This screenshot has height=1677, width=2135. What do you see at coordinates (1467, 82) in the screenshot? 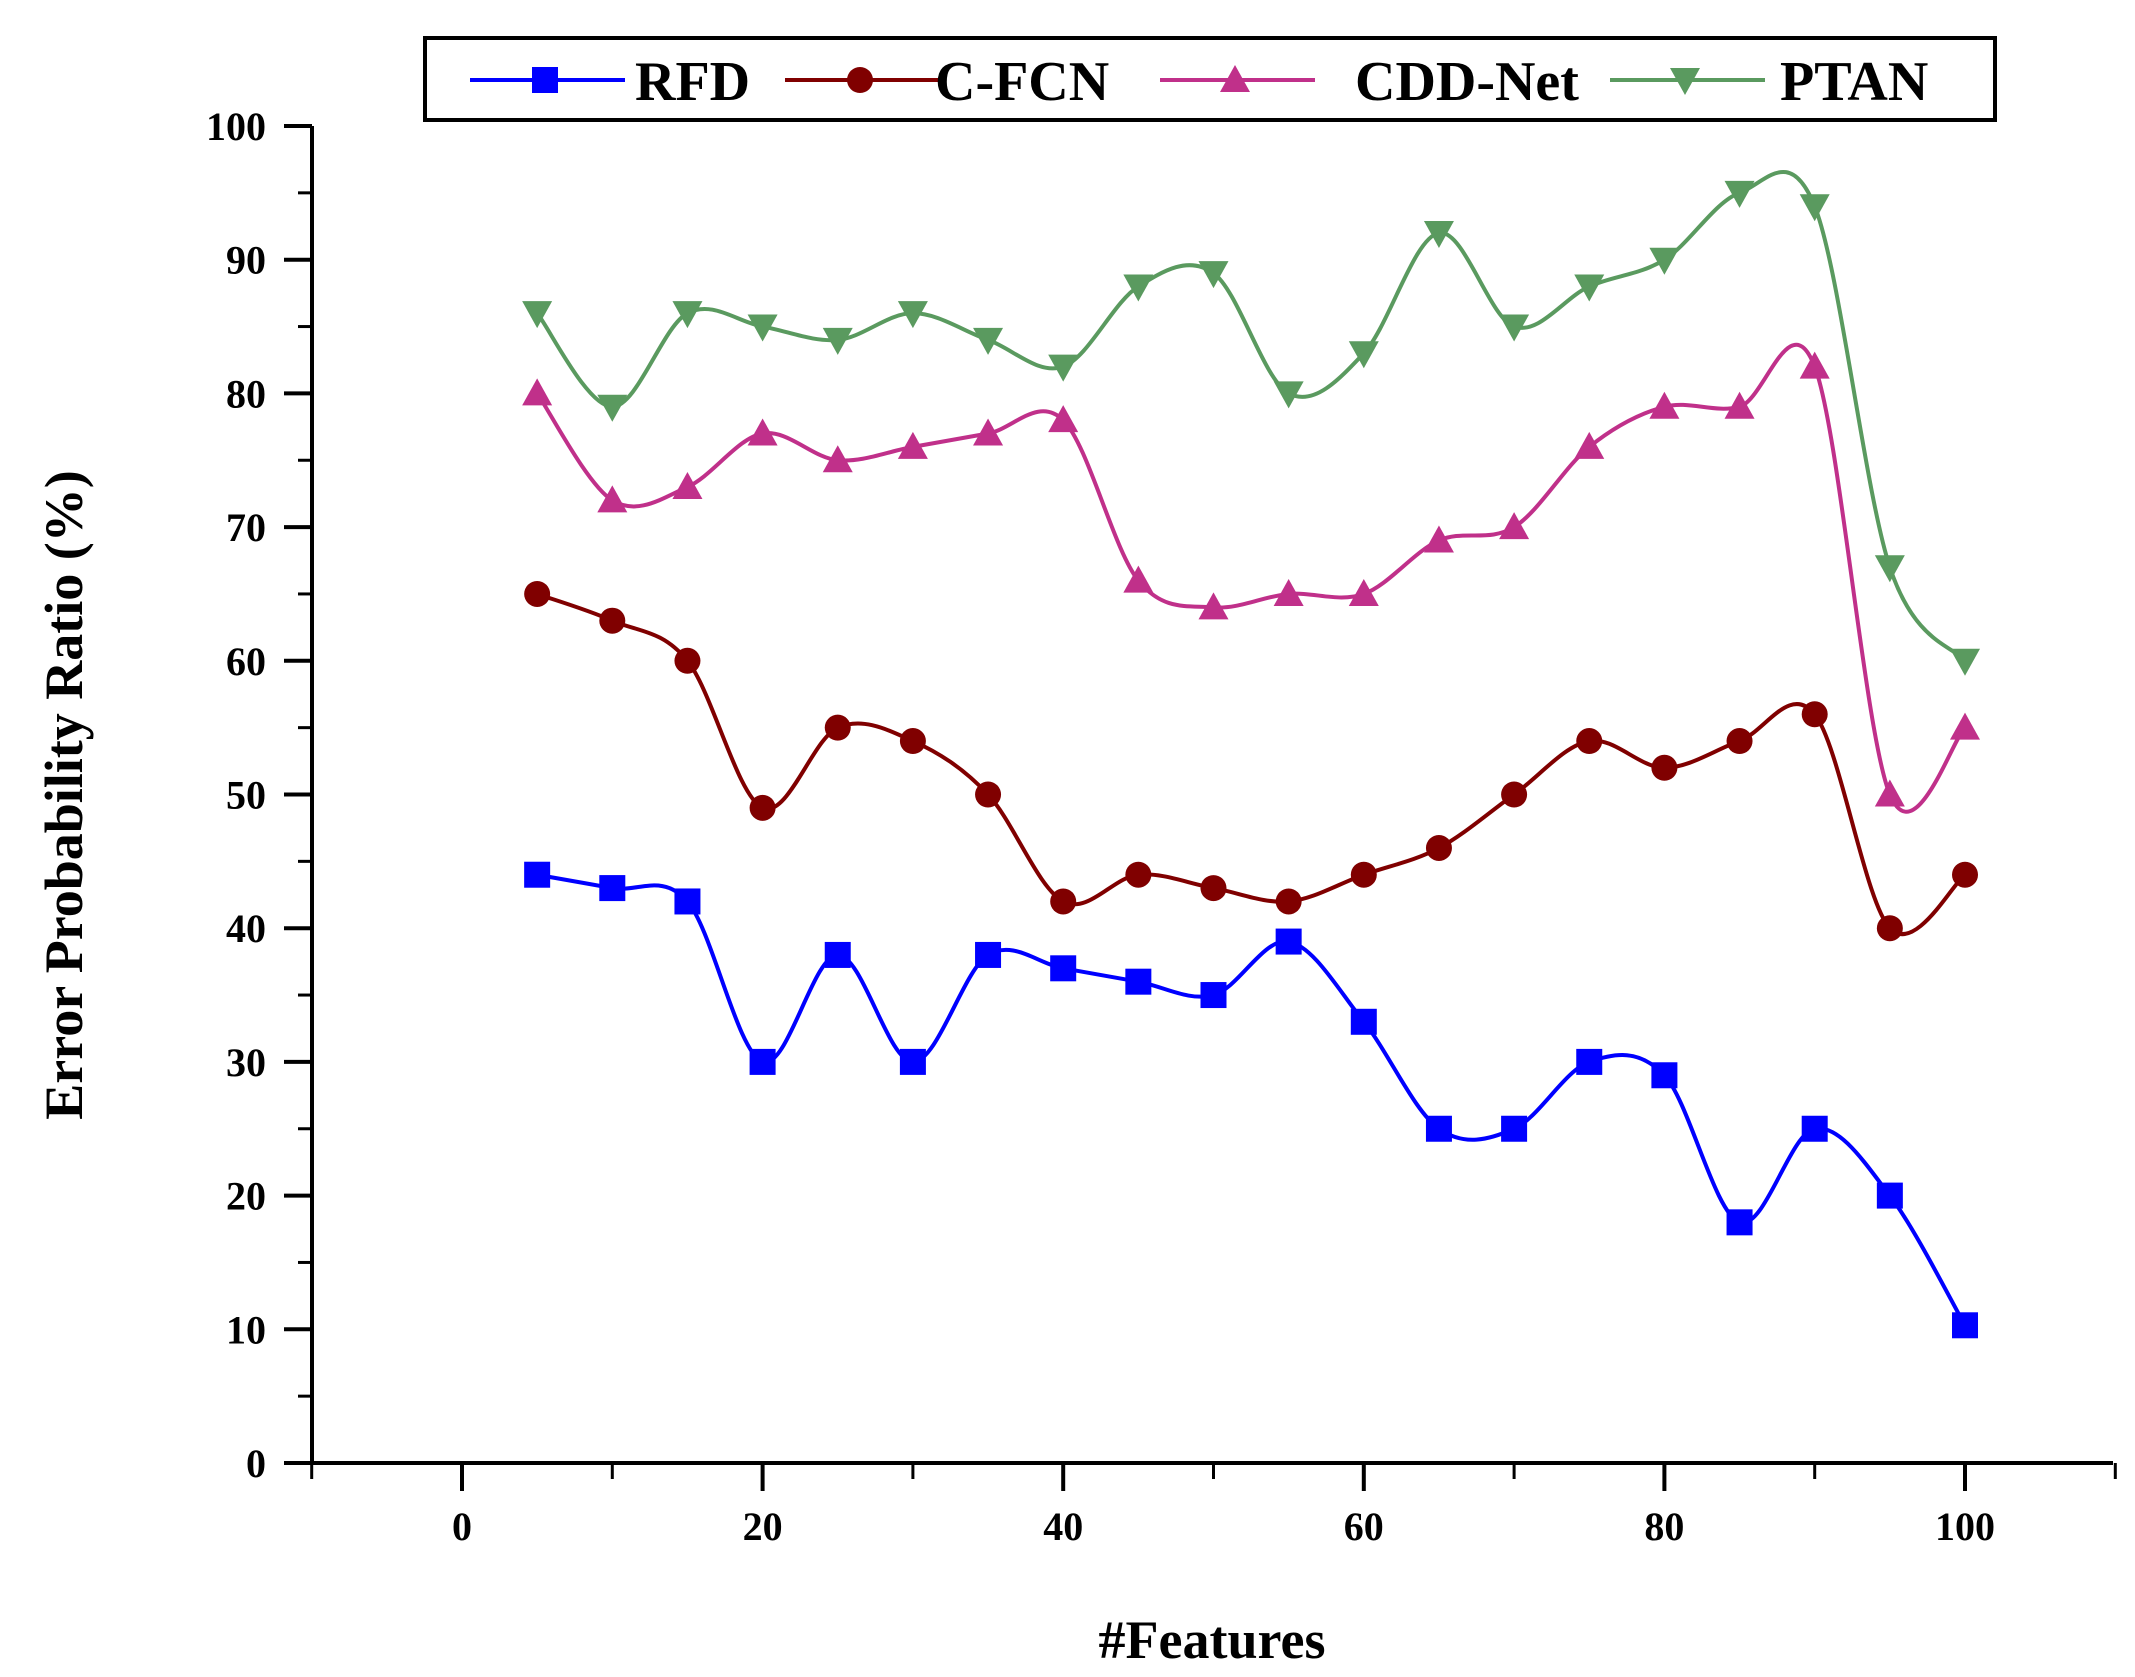
I see `legend-label-cdd-net: CDD-Net` at bounding box center [1467, 82].